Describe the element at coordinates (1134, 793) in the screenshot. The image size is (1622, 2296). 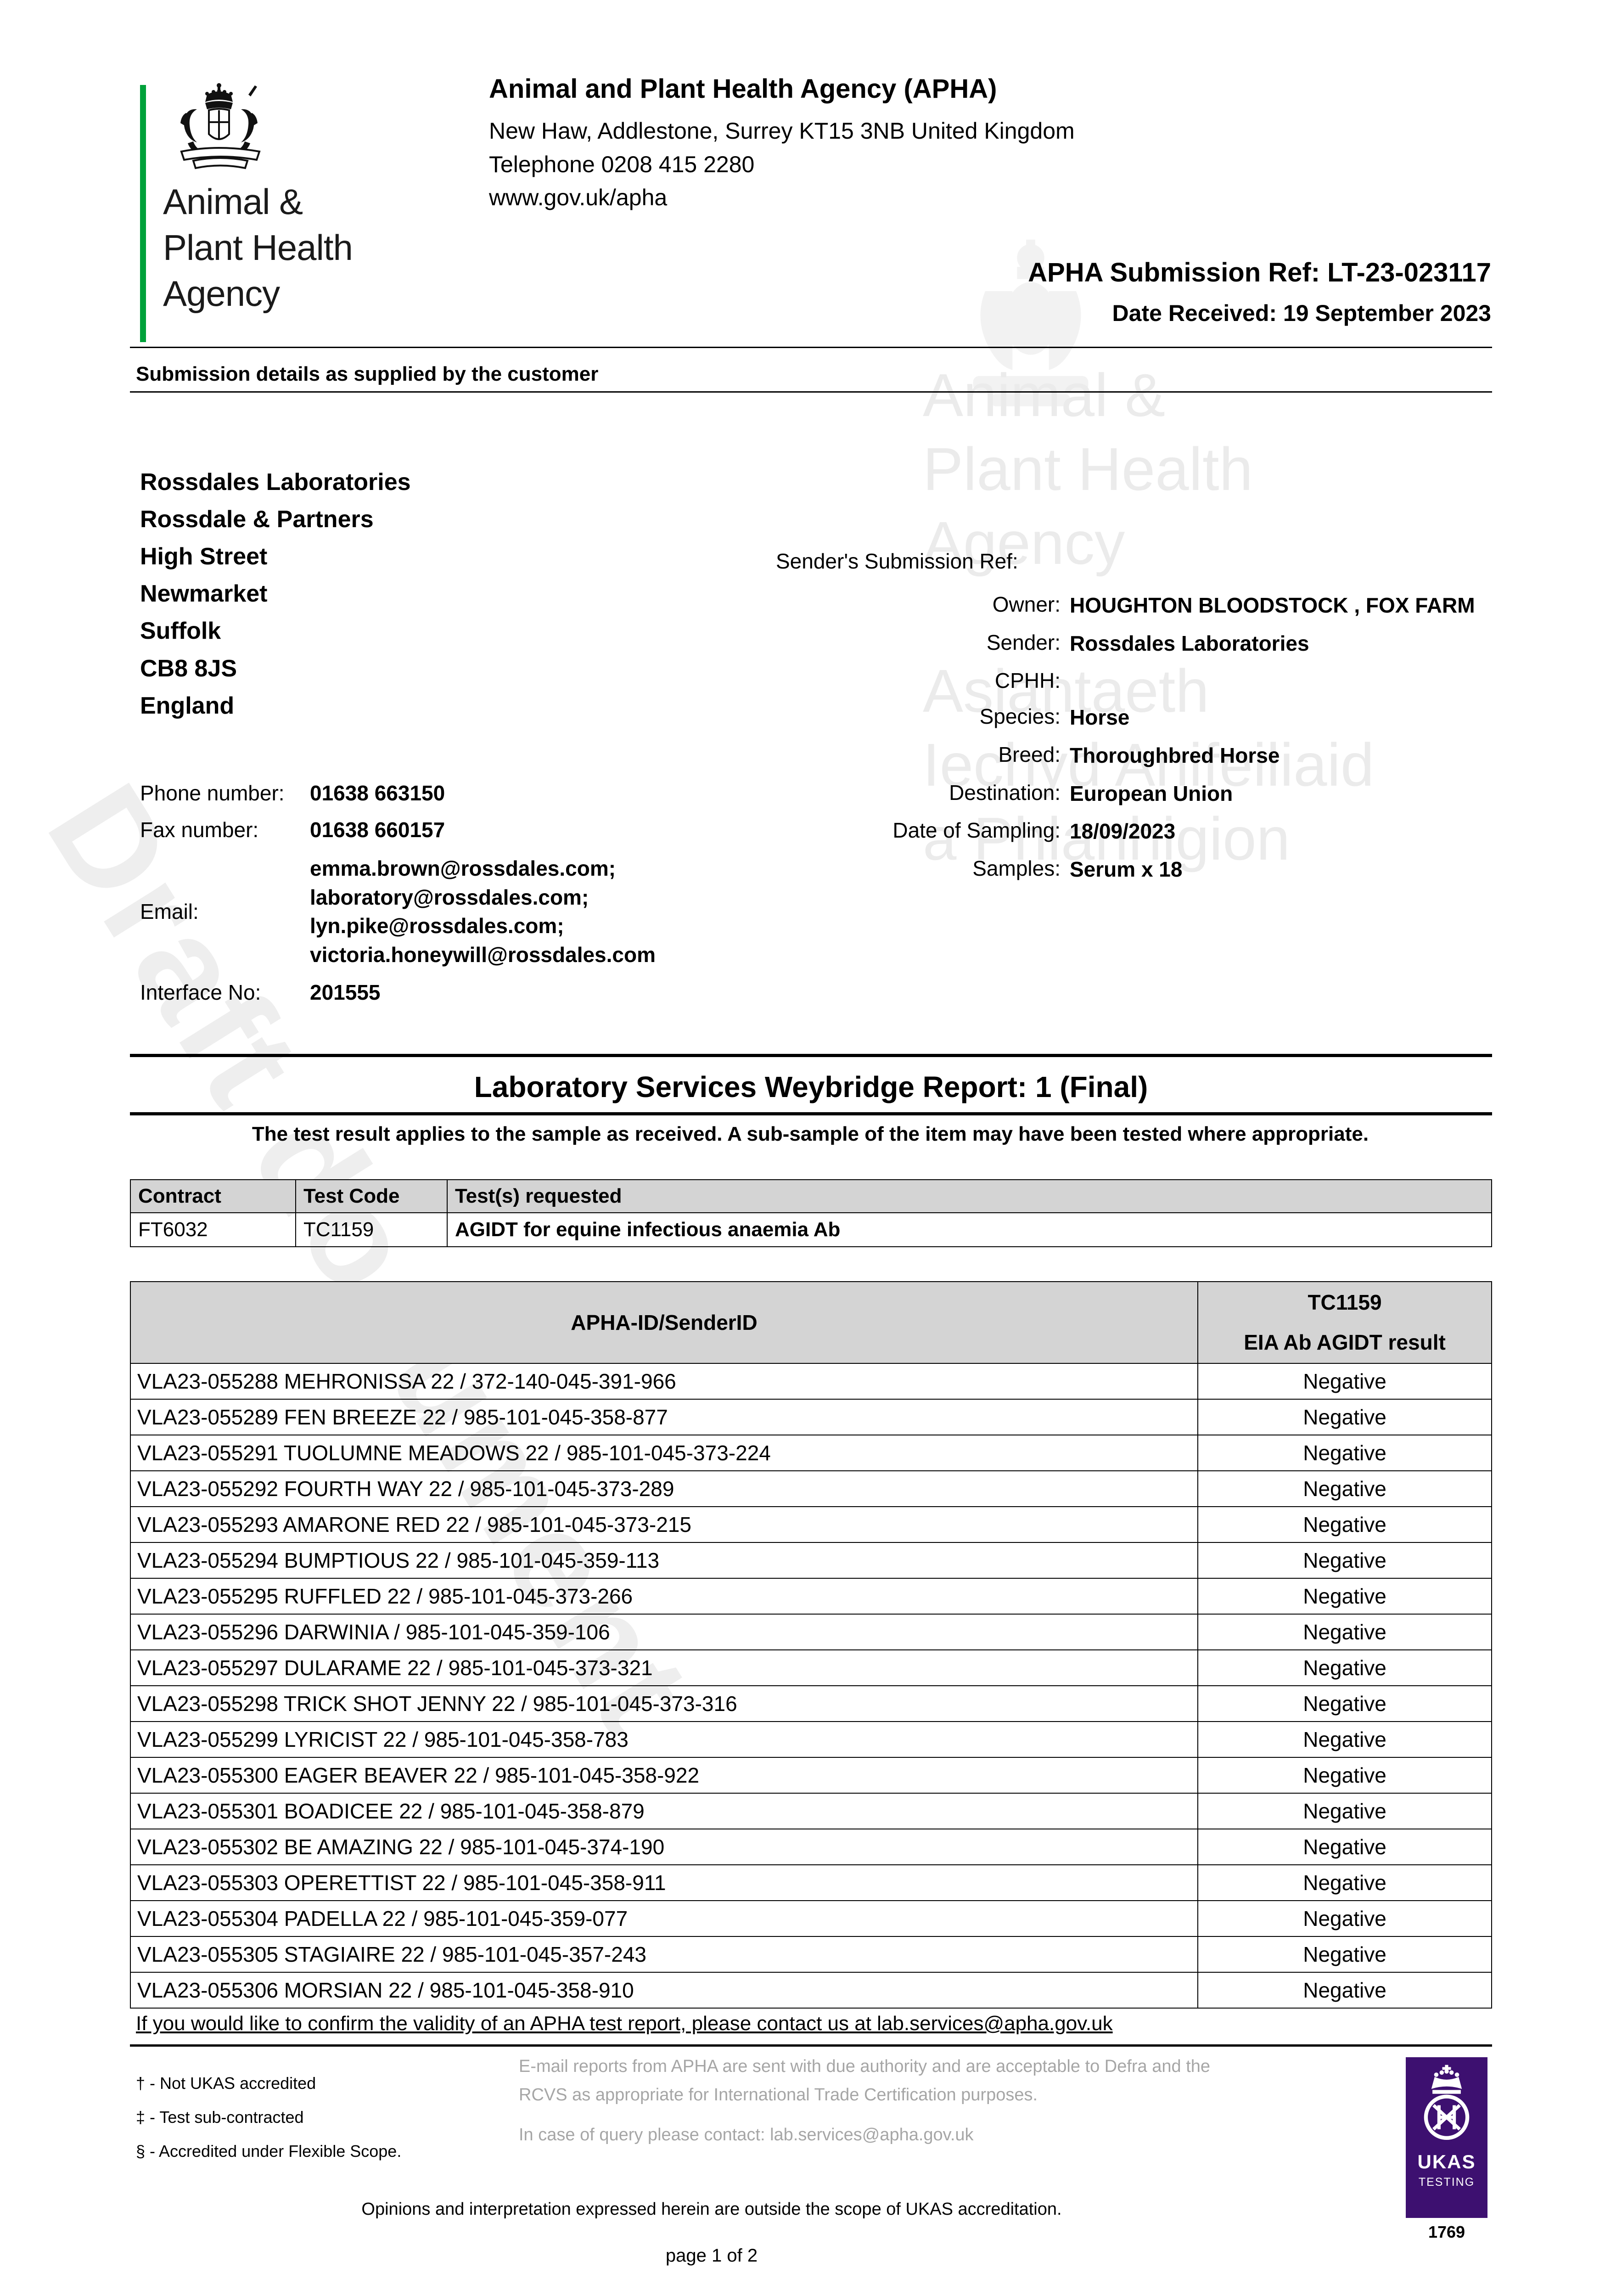
I see `meta-row-destination: Destination: European Union` at that location.